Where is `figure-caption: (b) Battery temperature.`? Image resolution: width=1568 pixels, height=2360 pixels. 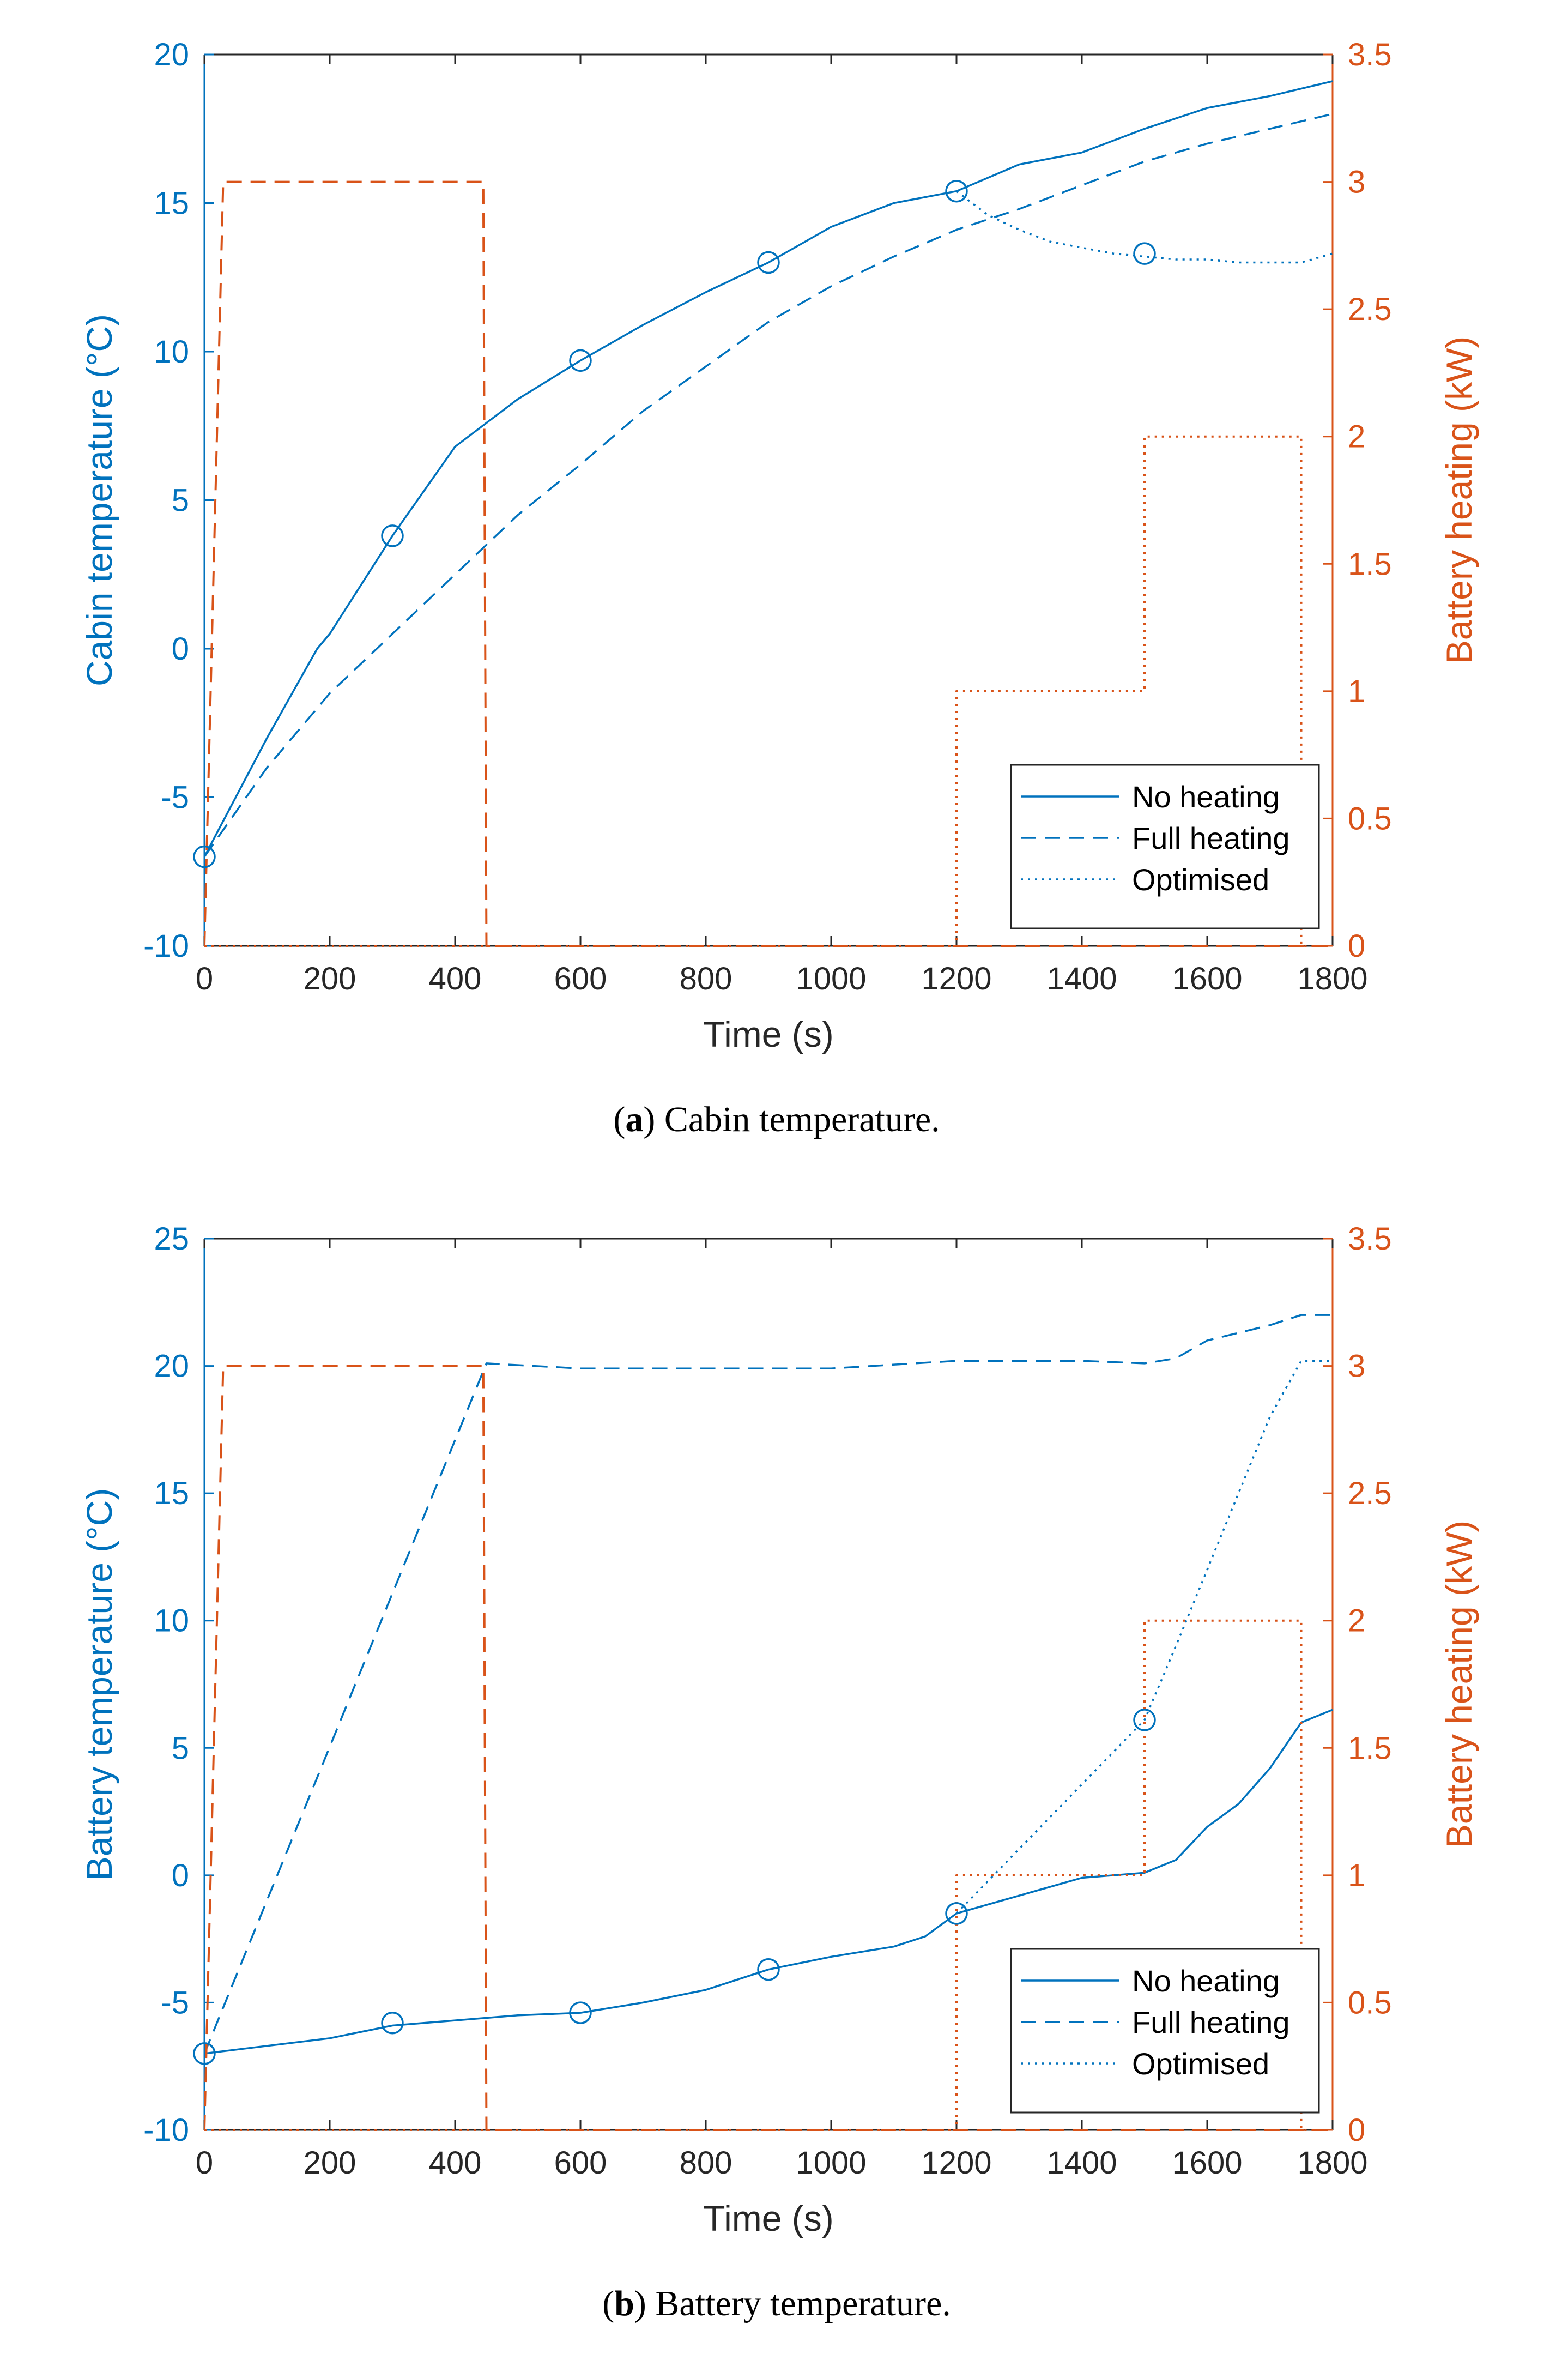 figure-caption: (b) Battery temperature. is located at coordinates (776, 2303).